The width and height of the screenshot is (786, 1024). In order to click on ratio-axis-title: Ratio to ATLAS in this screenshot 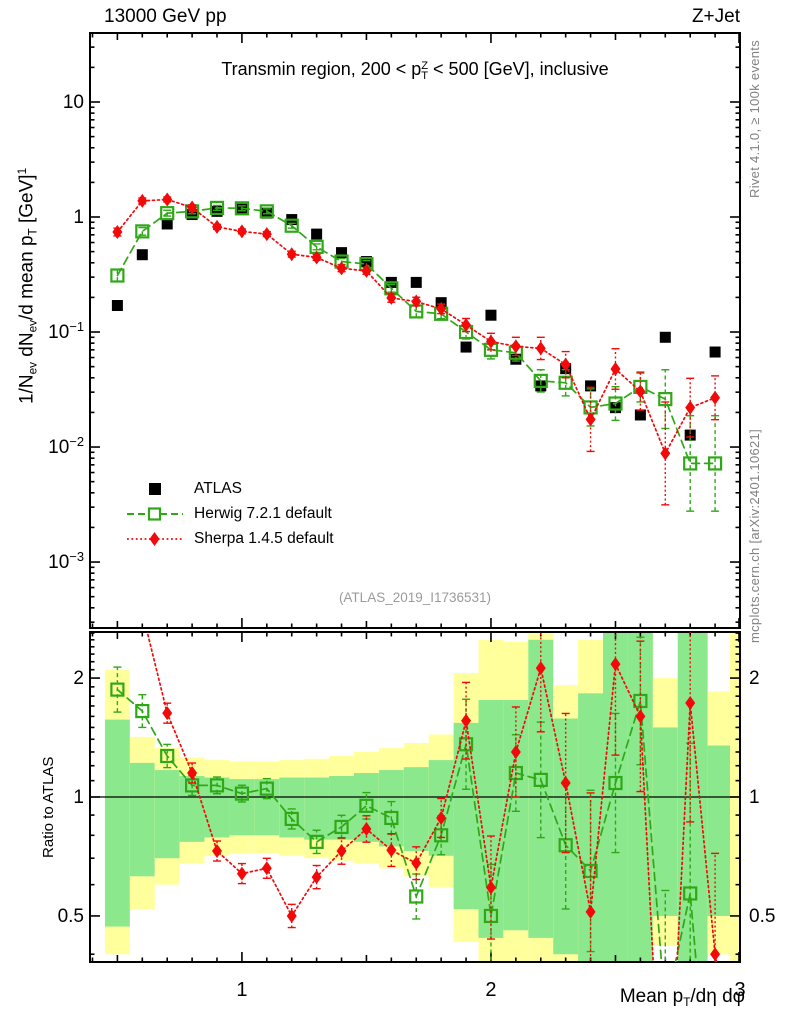, I will do `click(48, 807)`.